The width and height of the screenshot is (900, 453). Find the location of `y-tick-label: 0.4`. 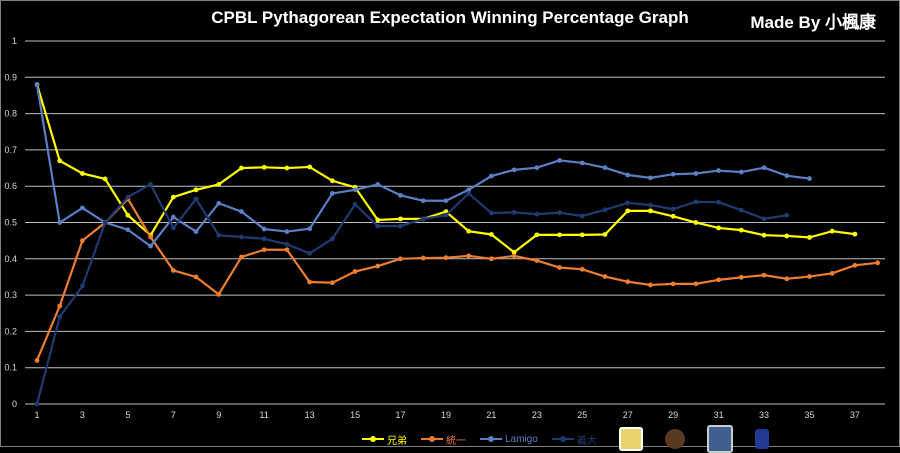

y-tick-label: 0.4 is located at coordinates (10, 259).